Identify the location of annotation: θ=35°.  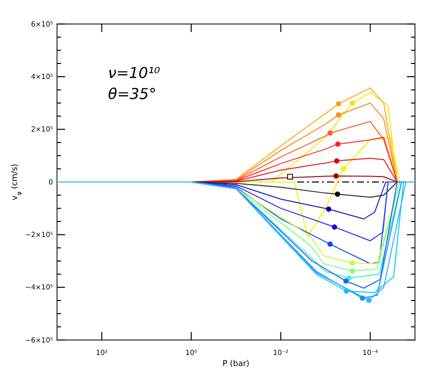
(132, 94).